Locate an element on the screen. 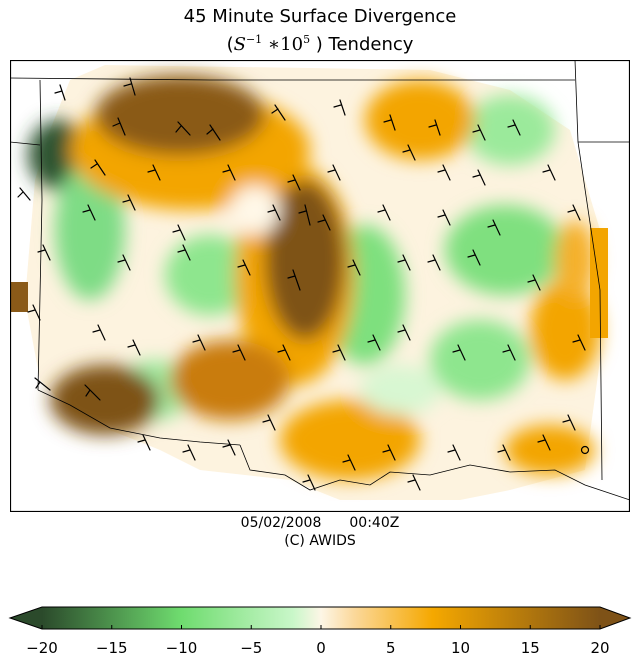 The image size is (640, 663). divergence-zone-ne is located at coordinates (420, 120).